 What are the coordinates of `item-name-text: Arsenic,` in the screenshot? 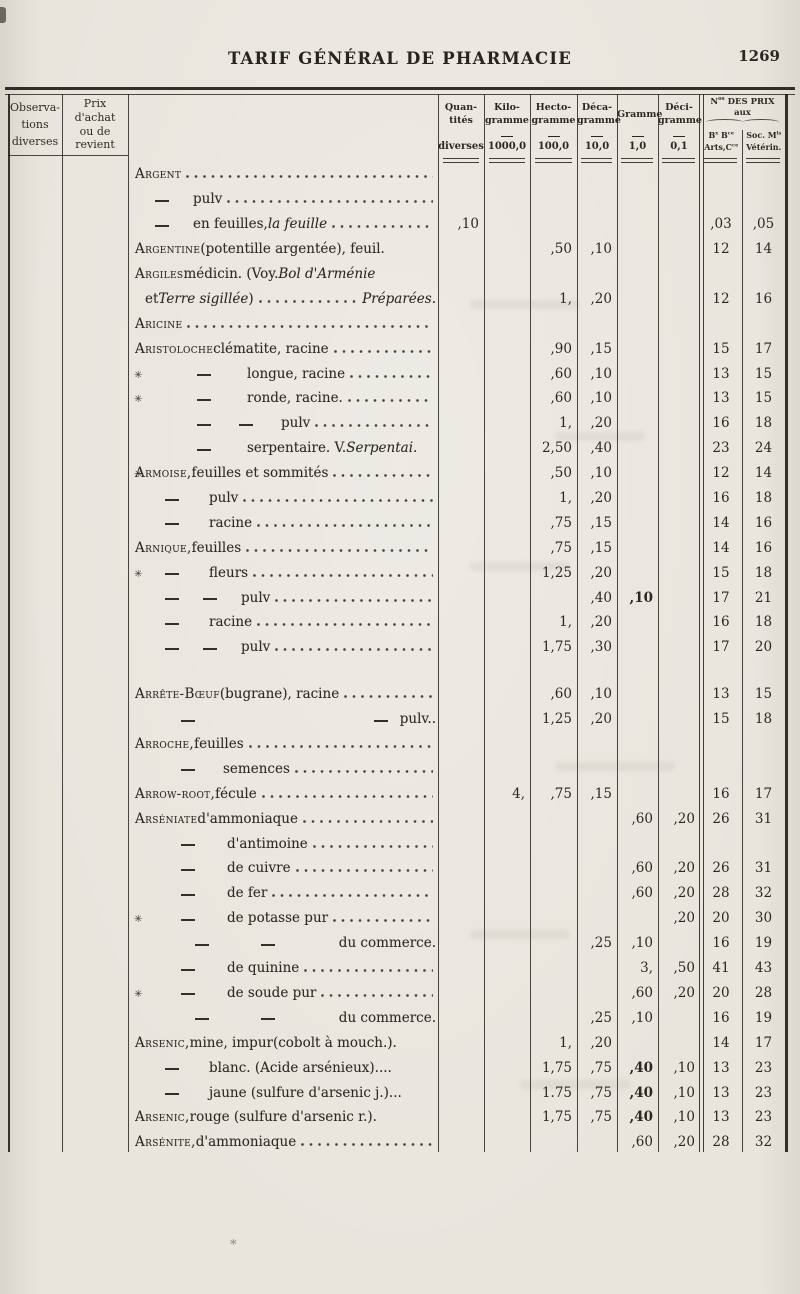 It's located at (162, 1117).